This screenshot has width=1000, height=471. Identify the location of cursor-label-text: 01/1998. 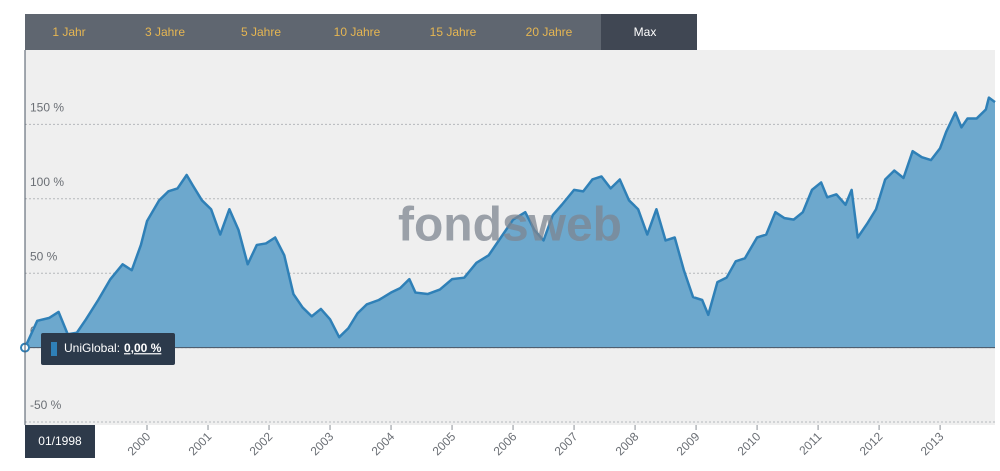
(60, 441).